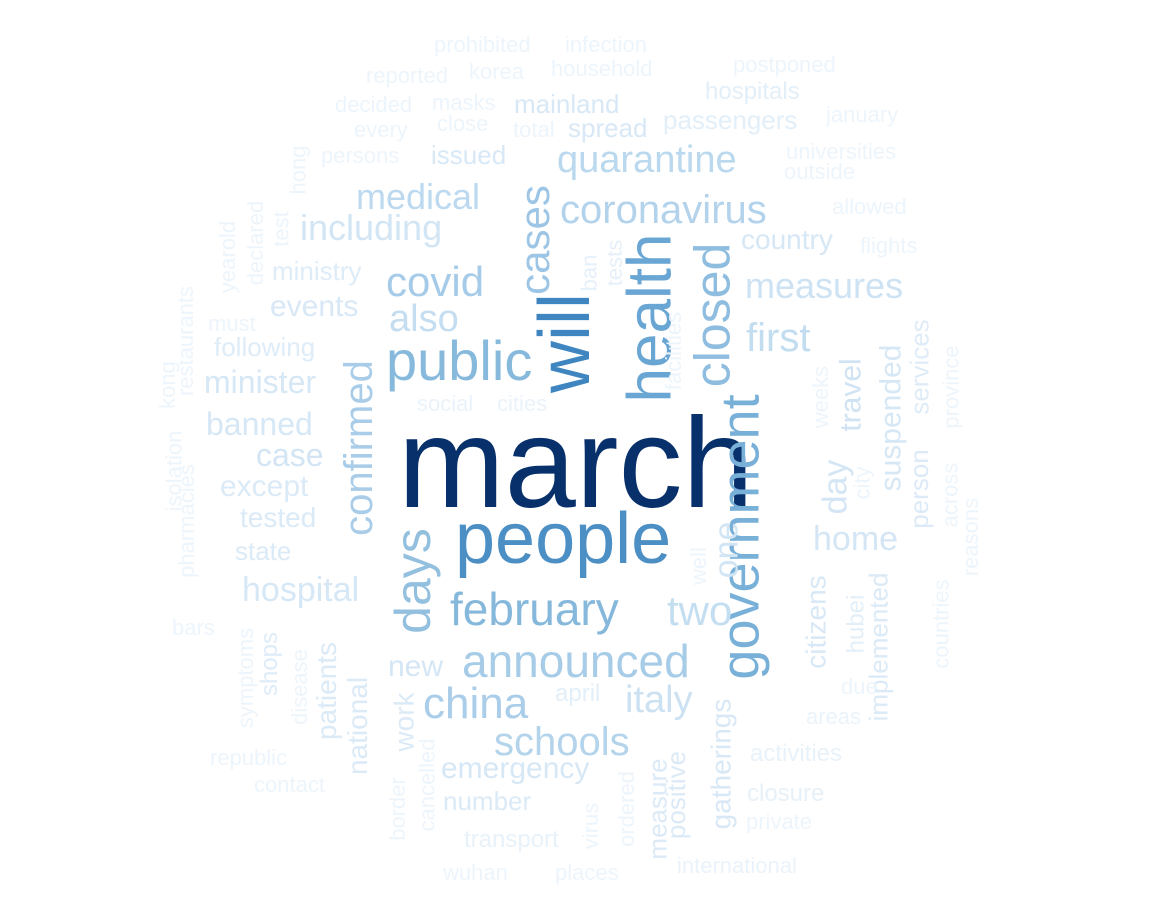 The height and width of the screenshot is (921, 1152). What do you see at coordinates (263, 551) in the screenshot?
I see `word-state: state` at bounding box center [263, 551].